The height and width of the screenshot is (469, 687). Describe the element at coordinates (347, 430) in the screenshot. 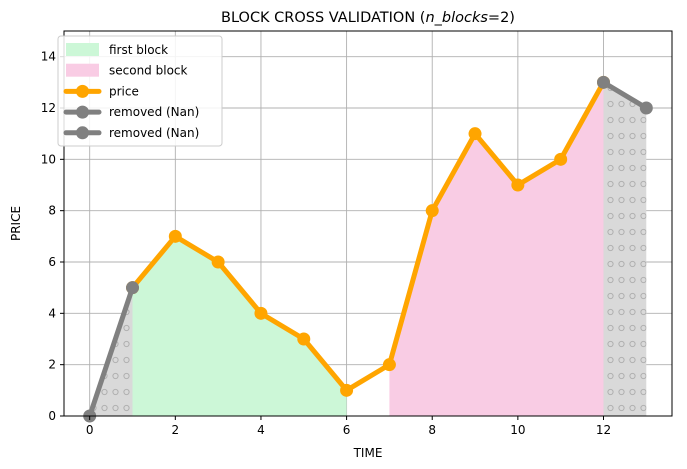

I see `x-tick-label: 6` at that location.